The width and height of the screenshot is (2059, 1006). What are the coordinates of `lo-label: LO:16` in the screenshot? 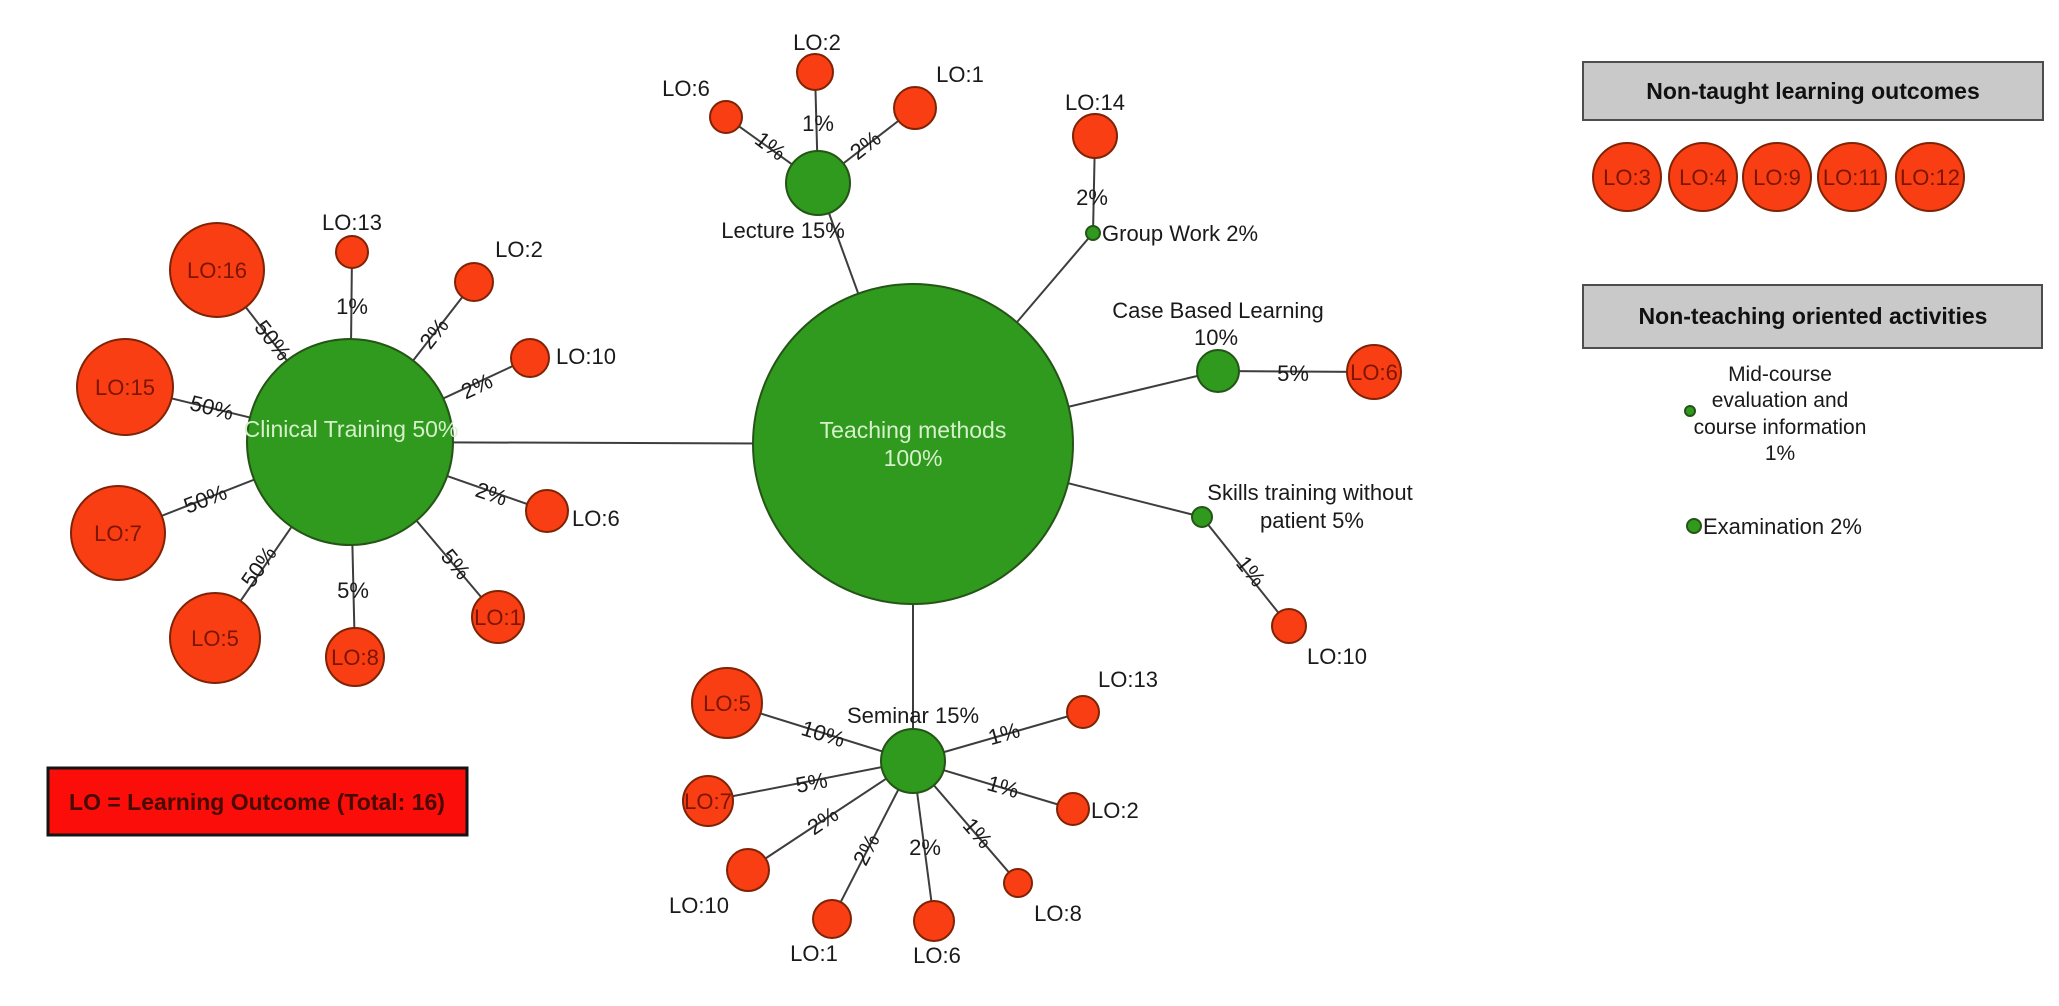 It's located at (217, 270).